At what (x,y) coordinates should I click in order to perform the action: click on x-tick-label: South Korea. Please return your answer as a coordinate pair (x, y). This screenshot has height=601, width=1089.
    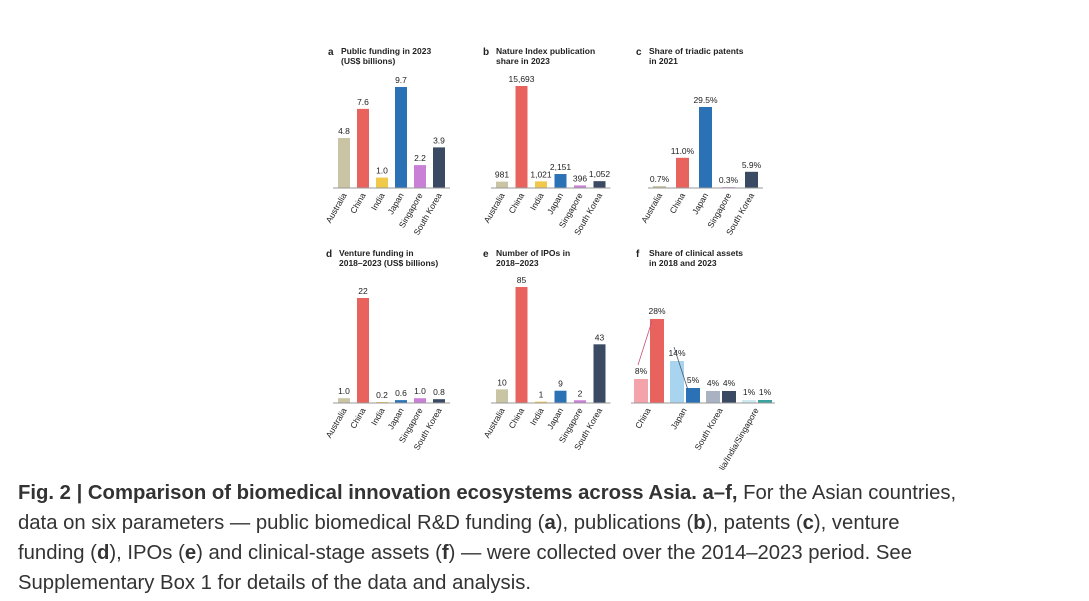
    Looking at the image, I should click on (708, 429).